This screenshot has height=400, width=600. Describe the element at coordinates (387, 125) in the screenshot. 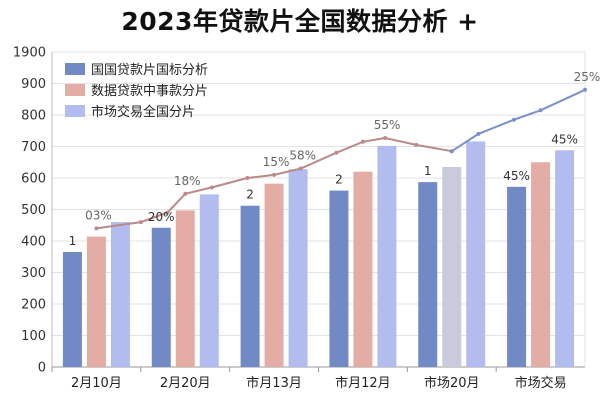

I see `line-data-label: 55%` at that location.